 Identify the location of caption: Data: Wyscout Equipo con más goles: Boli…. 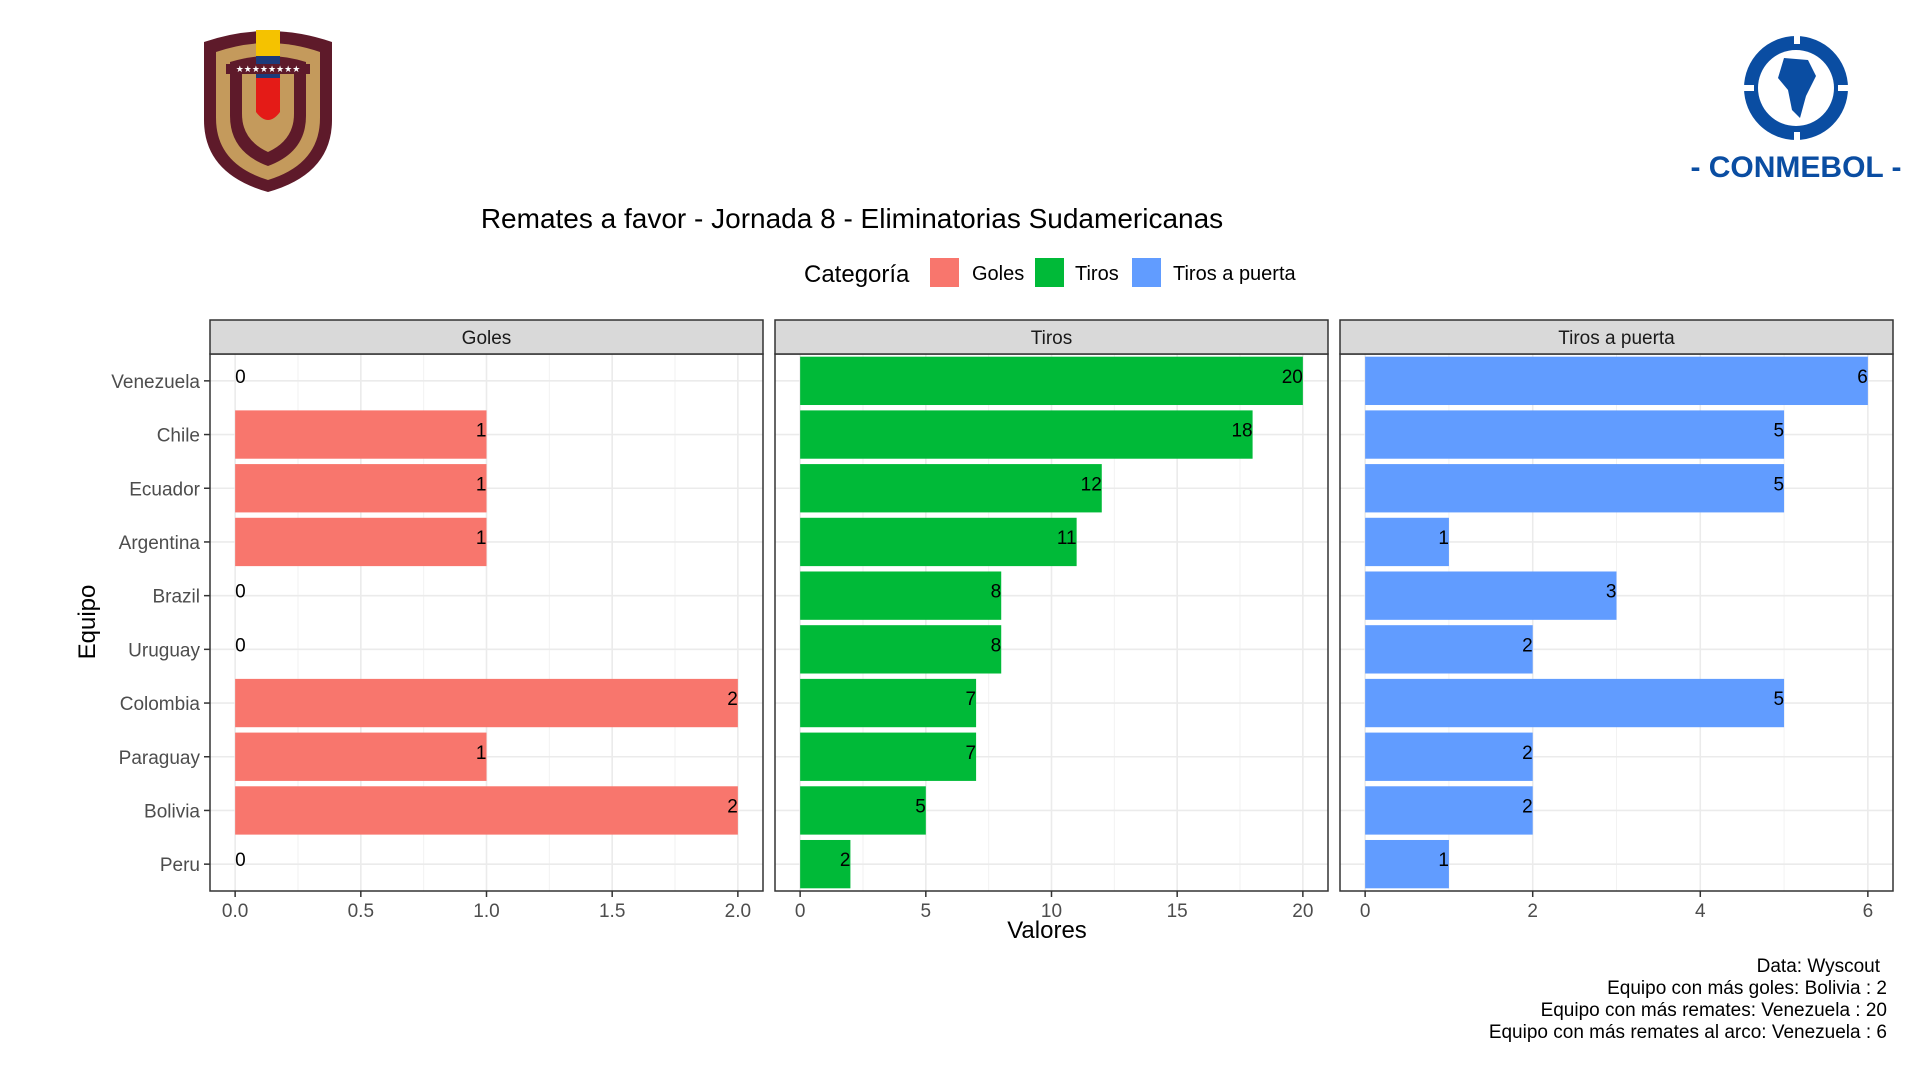
(1688, 999).